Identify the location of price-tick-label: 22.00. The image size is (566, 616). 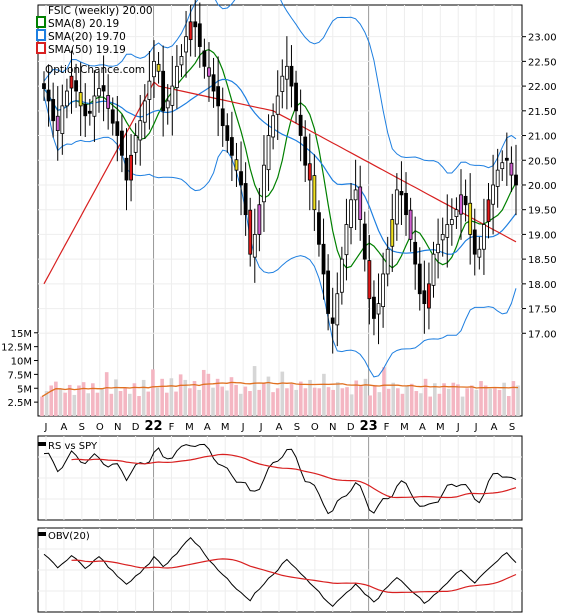
(542, 87).